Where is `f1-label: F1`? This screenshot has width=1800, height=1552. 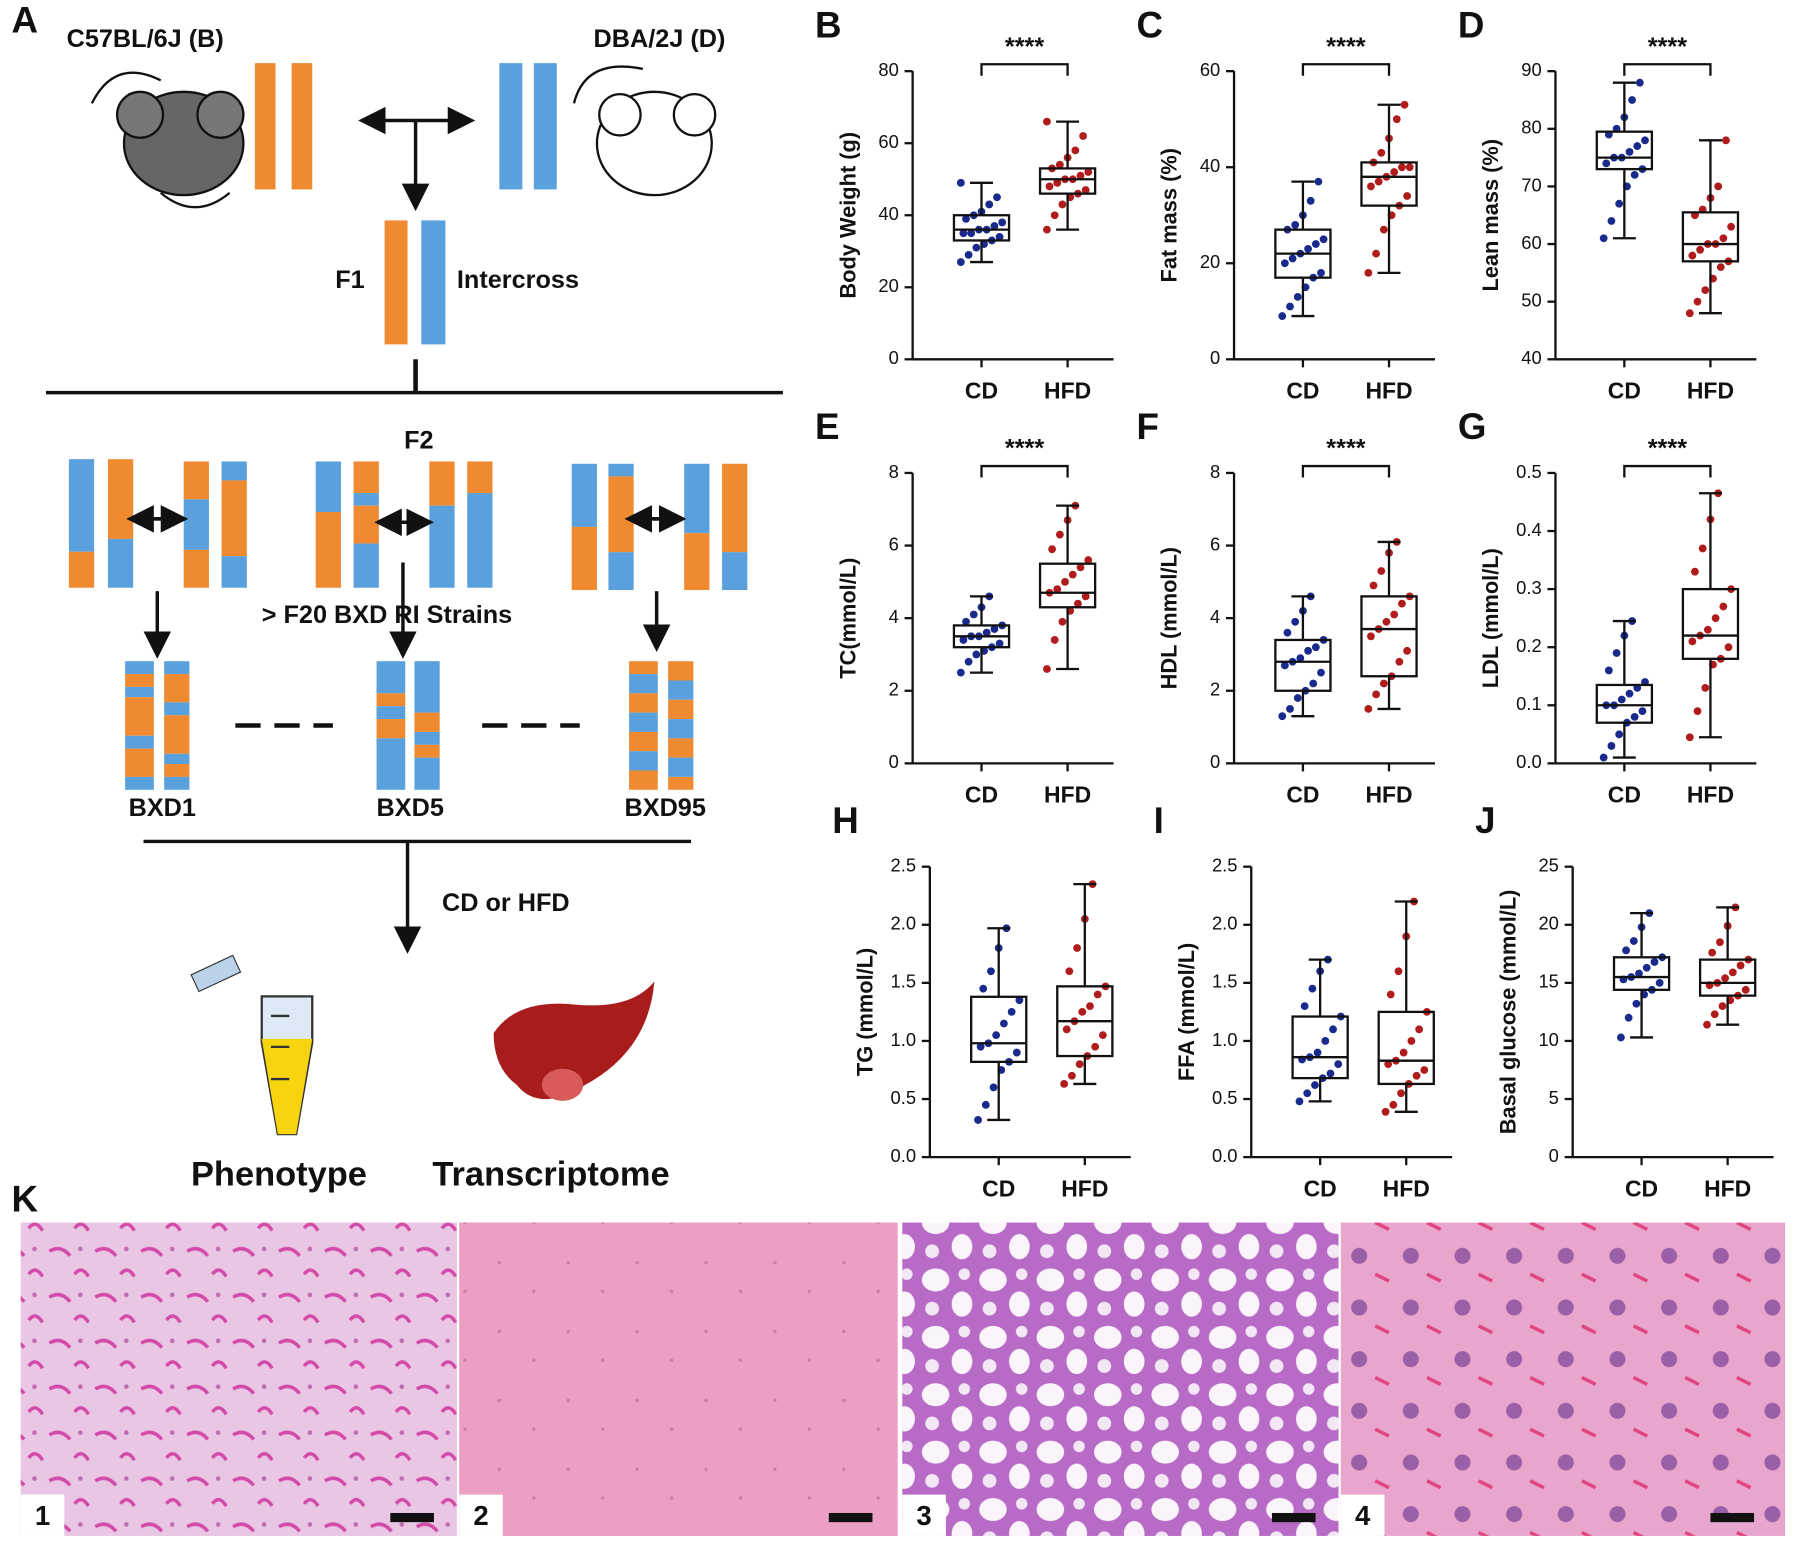
f1-label: F1 is located at coordinates (349, 280).